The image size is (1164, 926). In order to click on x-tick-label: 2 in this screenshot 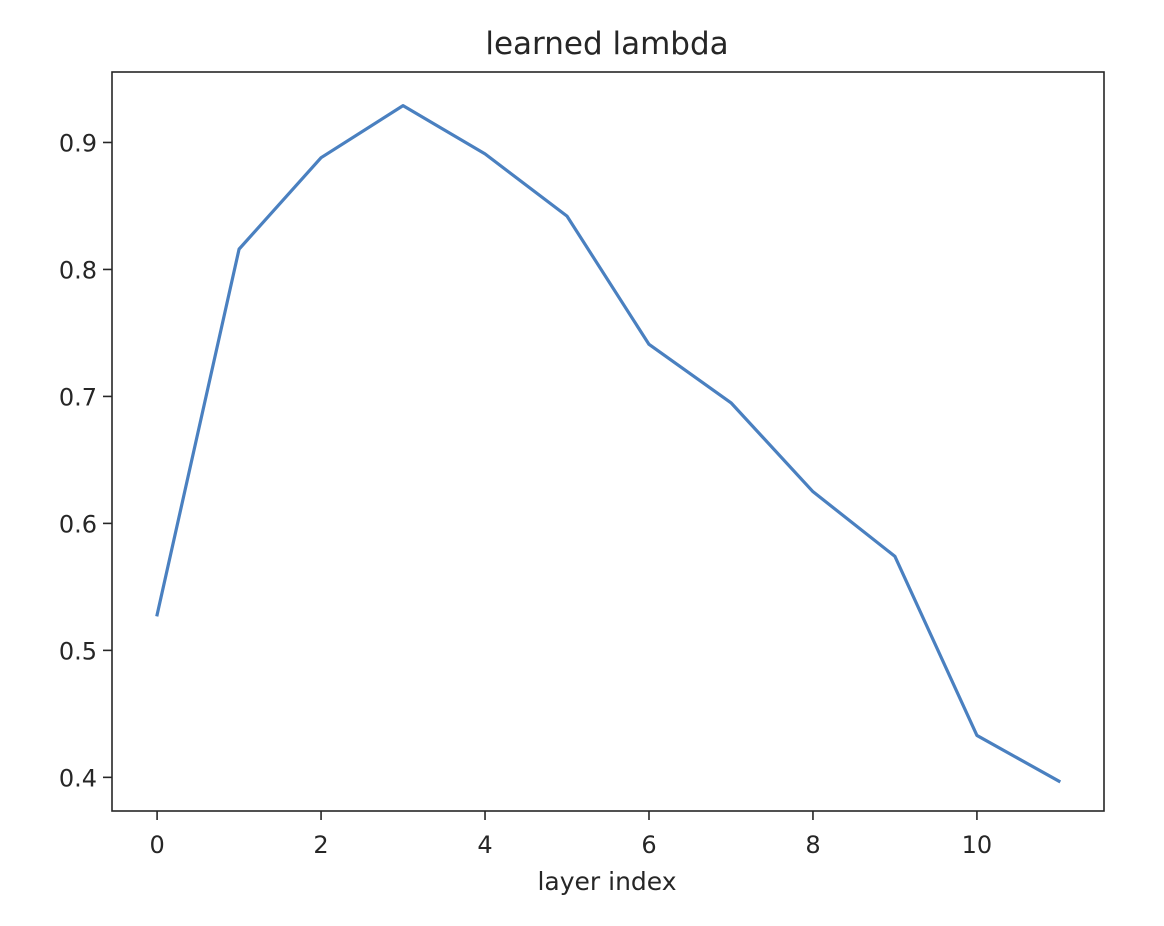, I will do `click(320, 845)`.